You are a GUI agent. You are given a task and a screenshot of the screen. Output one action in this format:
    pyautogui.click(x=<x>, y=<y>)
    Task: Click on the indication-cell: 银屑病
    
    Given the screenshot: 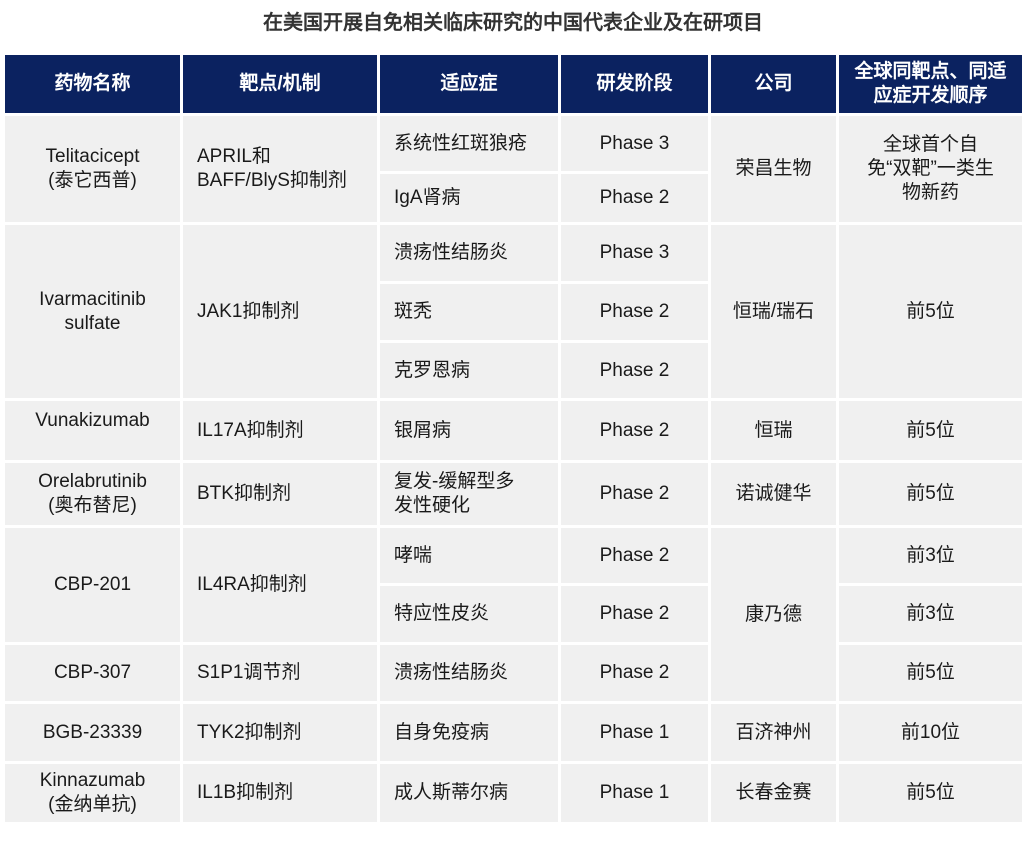 What is the action you would take?
    pyautogui.click(x=469, y=430)
    